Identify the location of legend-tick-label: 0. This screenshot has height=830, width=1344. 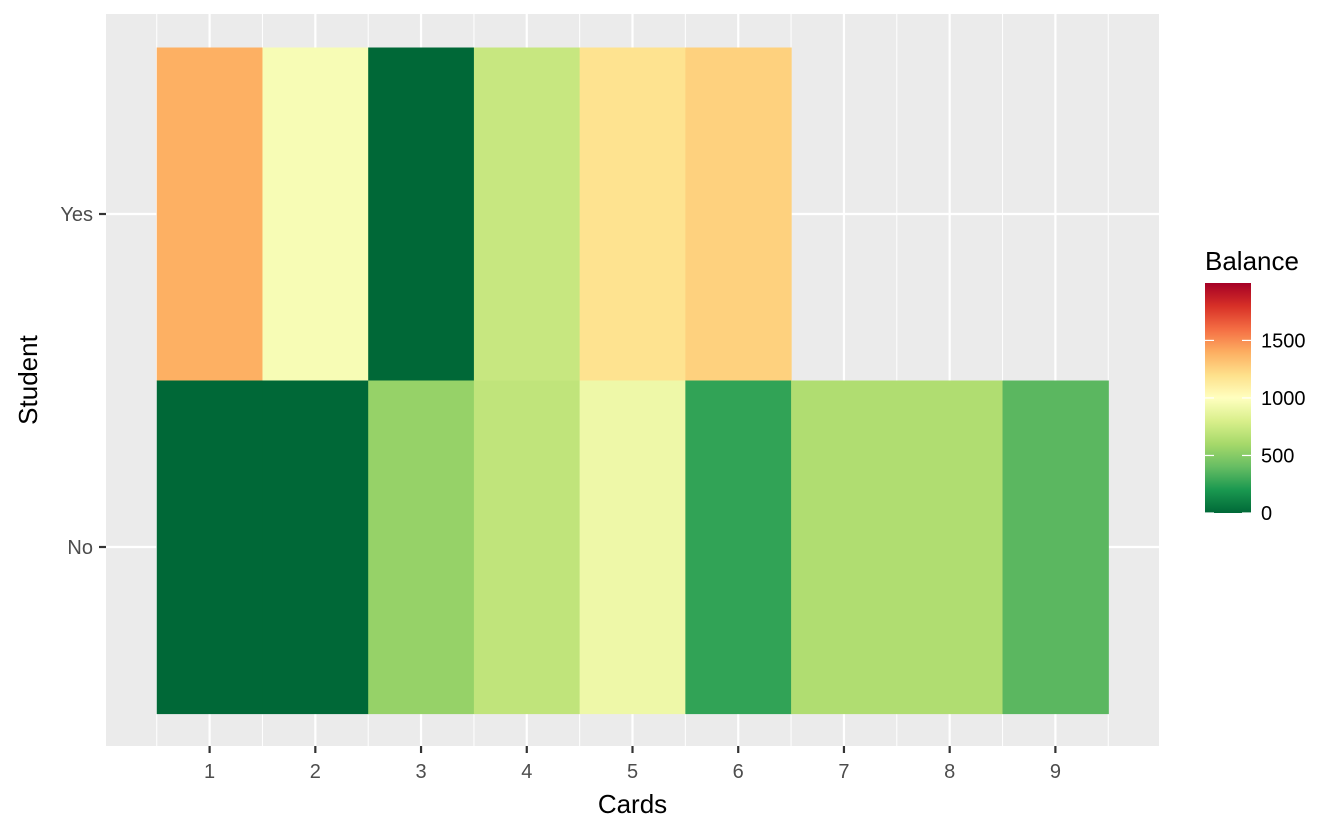
(1266, 514).